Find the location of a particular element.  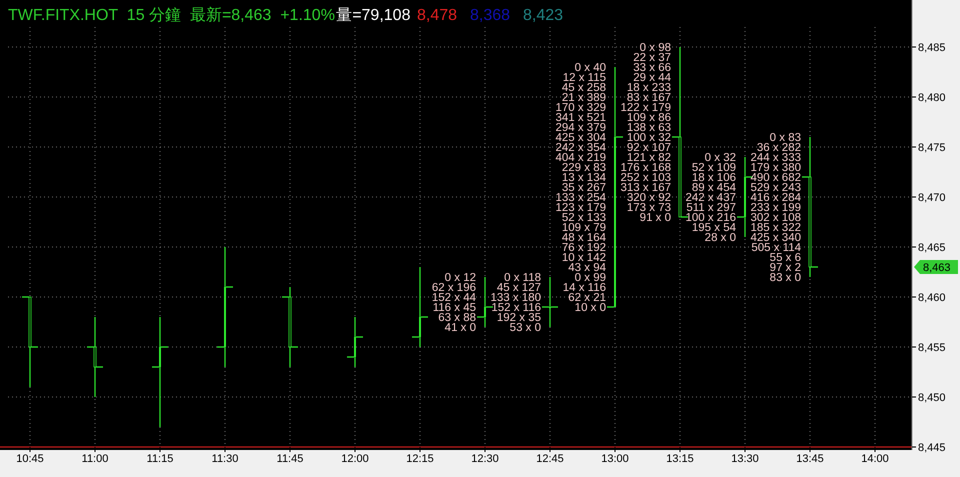

annotation: 511 x 297 is located at coordinates (711, 208).